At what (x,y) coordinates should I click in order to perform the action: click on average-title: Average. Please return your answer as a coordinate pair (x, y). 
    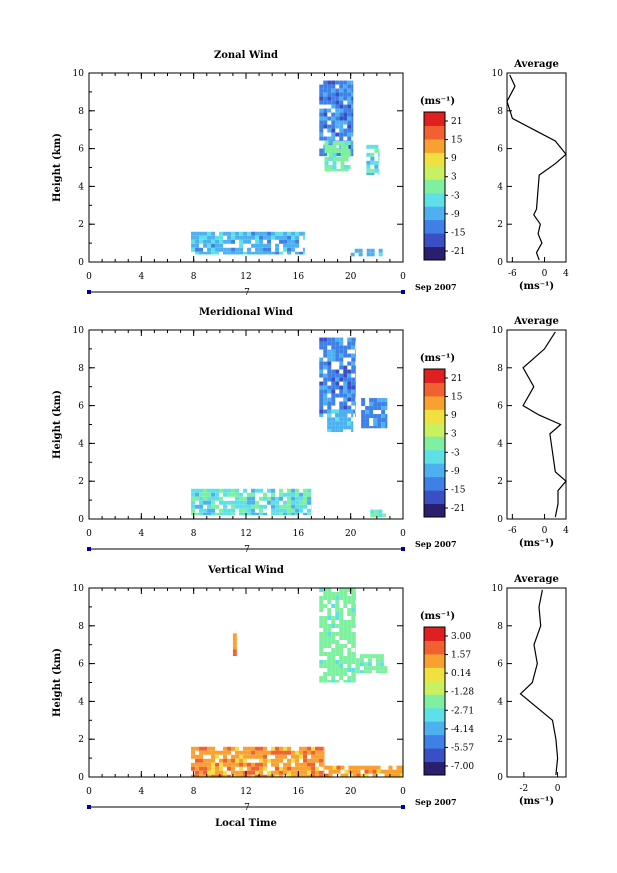
    Looking at the image, I should click on (536, 579).